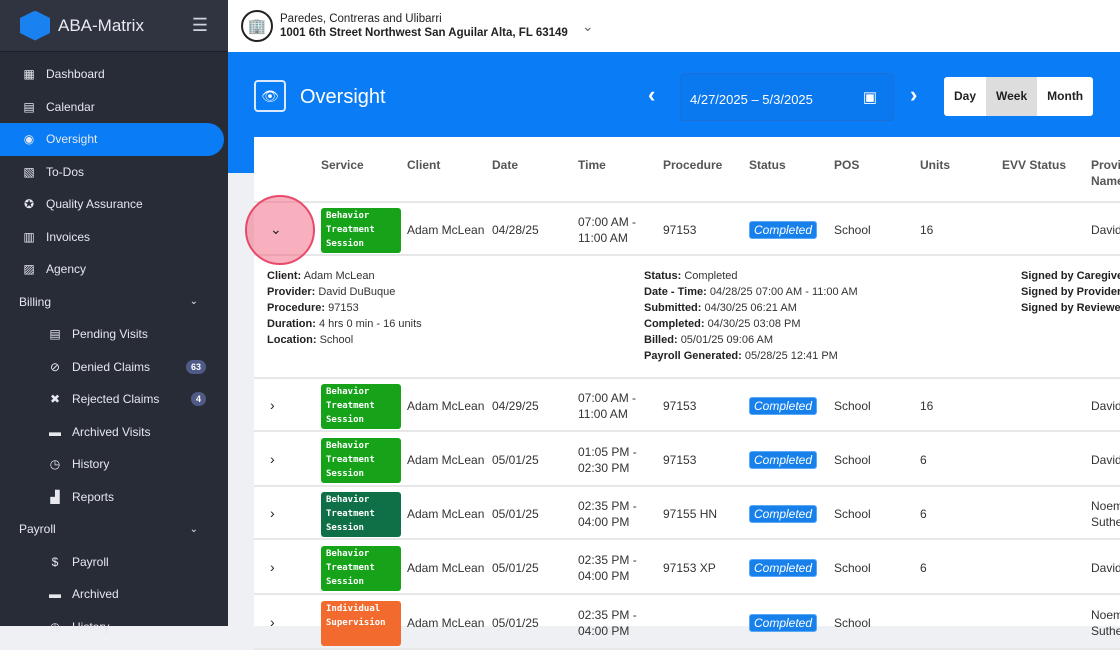 Image resolution: width=1120 pixels, height=650 pixels. Describe the element at coordinates (515, 229) in the screenshot. I see `date-cell: 04/28/25` at that location.